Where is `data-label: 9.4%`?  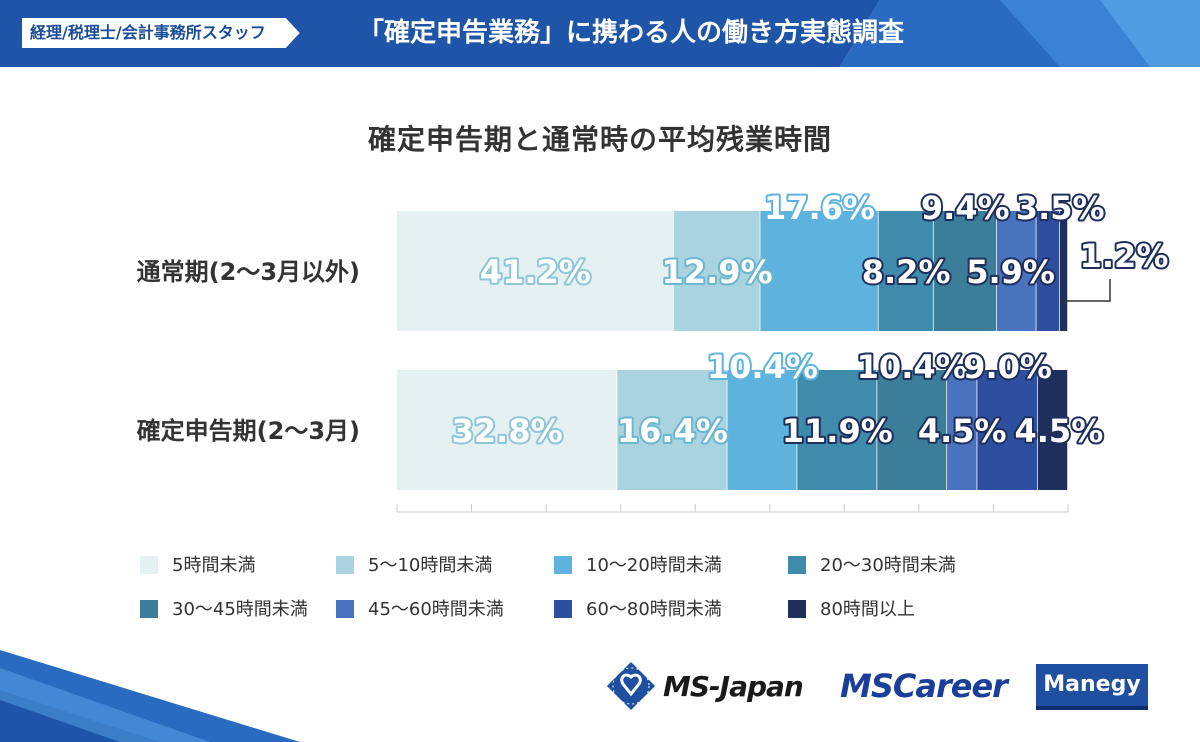
data-label: 9.4% is located at coordinates (965, 208).